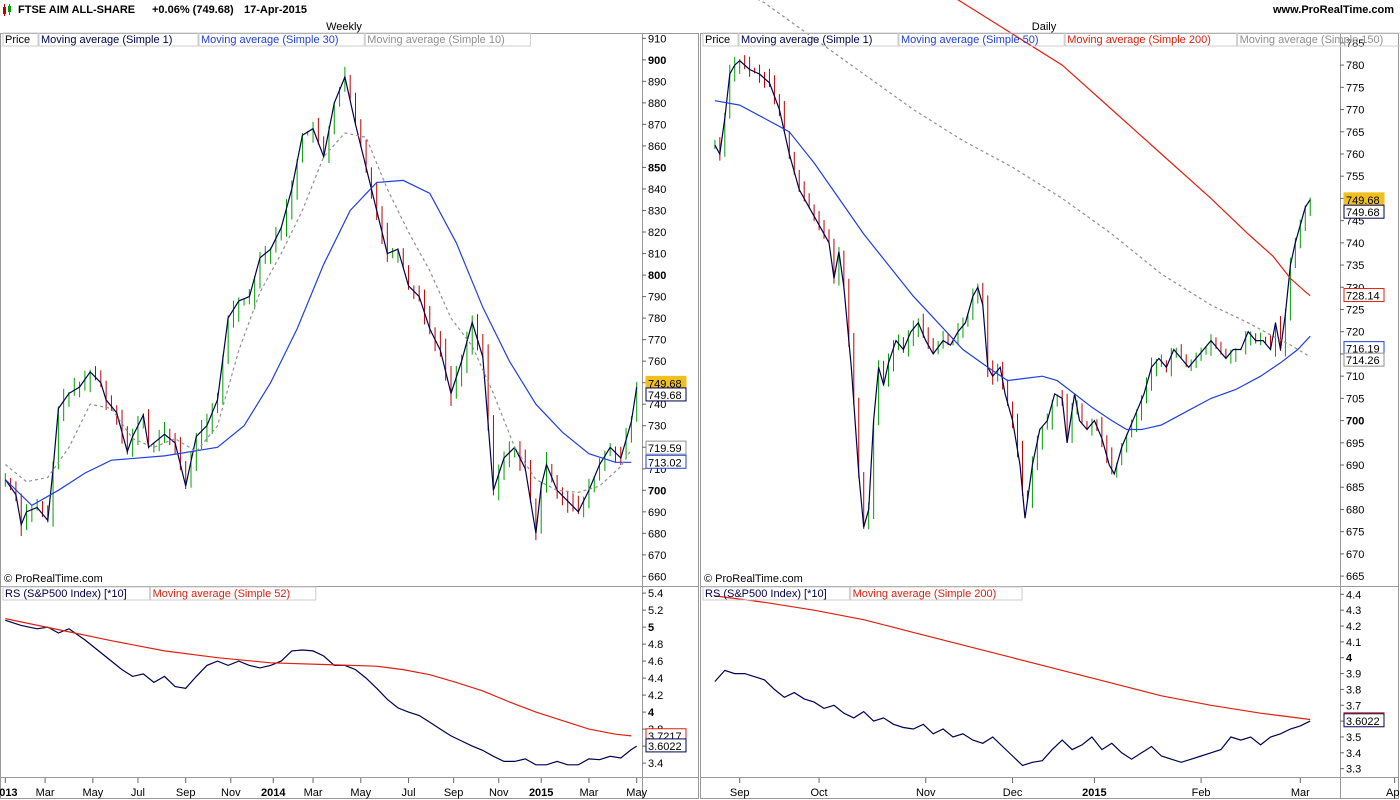 The width and height of the screenshot is (1400, 800). Describe the element at coordinates (1355, 377) in the screenshot. I see `daily-ytick-label: 710` at that location.